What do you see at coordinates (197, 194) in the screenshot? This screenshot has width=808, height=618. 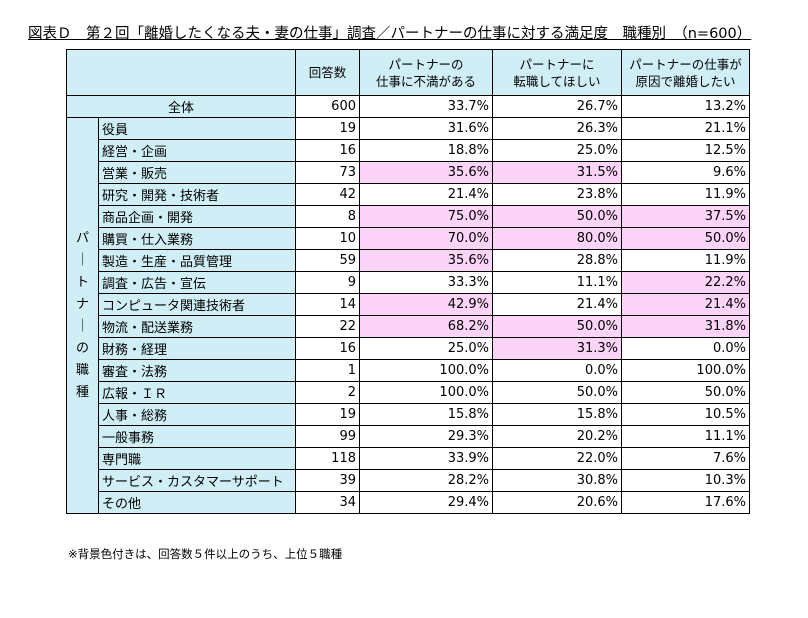 I see `row-label: 研究・開発・技術者` at bounding box center [197, 194].